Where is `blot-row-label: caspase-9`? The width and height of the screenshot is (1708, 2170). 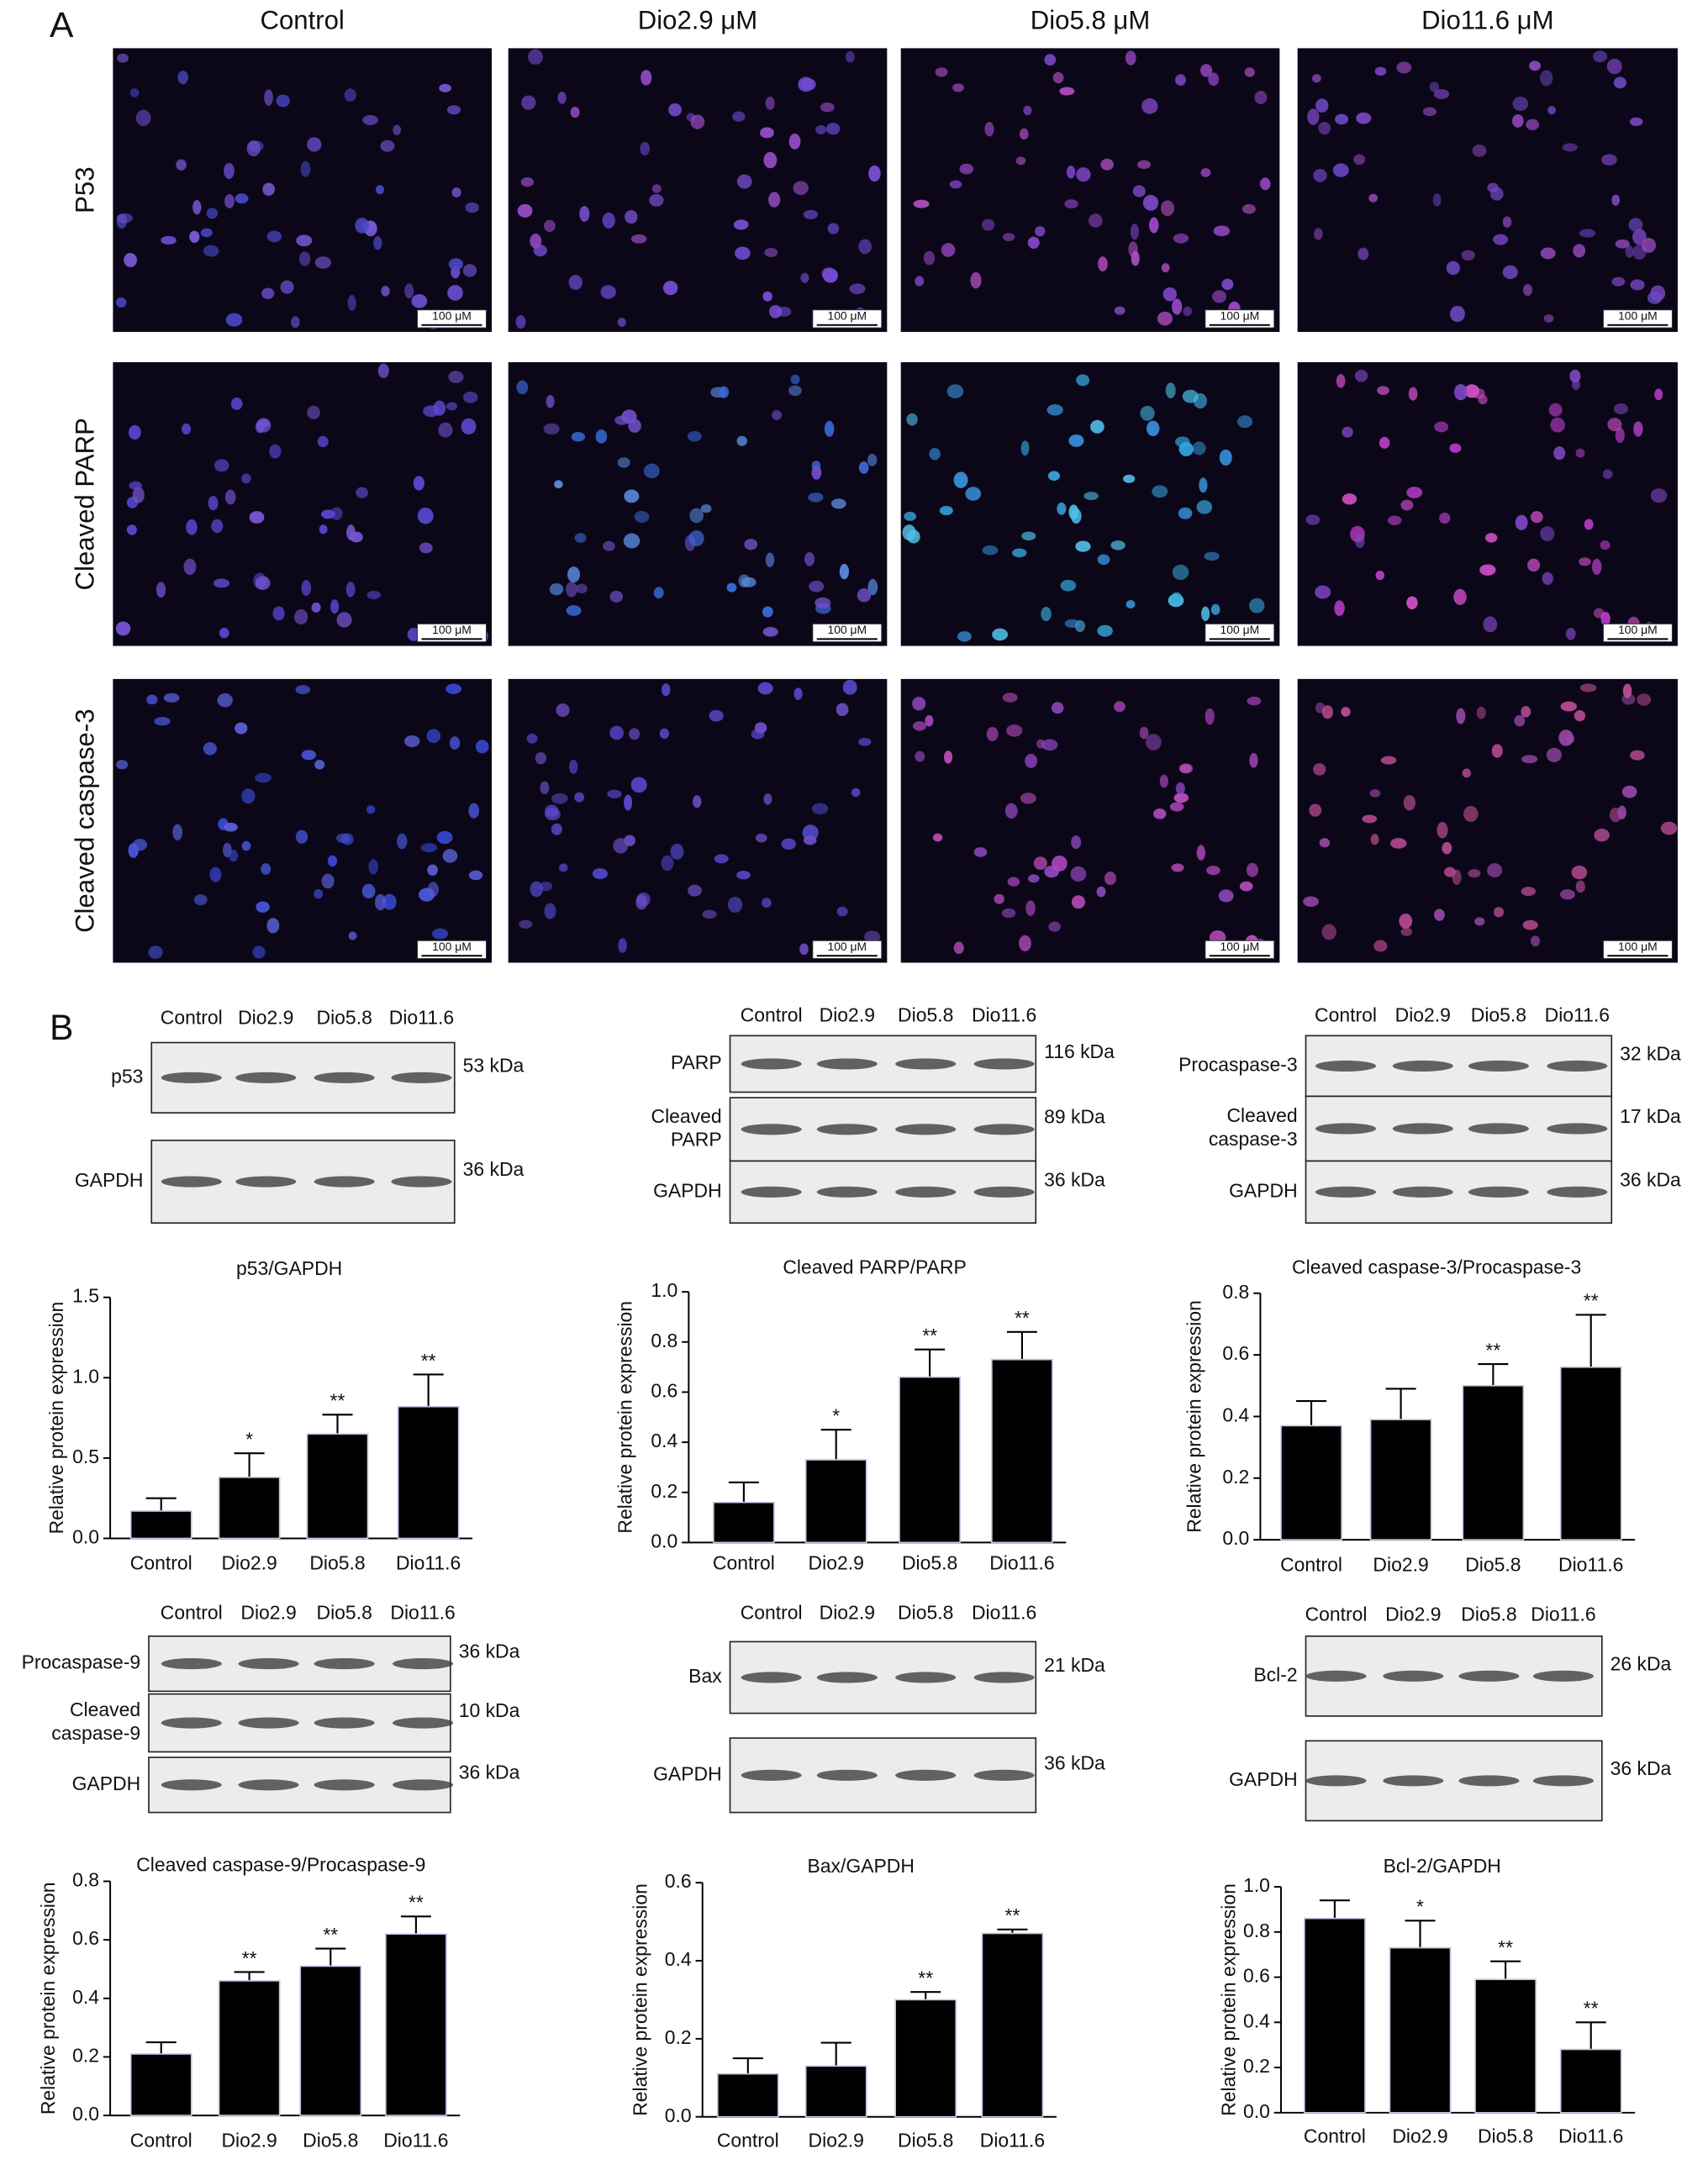
blot-row-label: caspase-9 is located at coordinates (95, 1733).